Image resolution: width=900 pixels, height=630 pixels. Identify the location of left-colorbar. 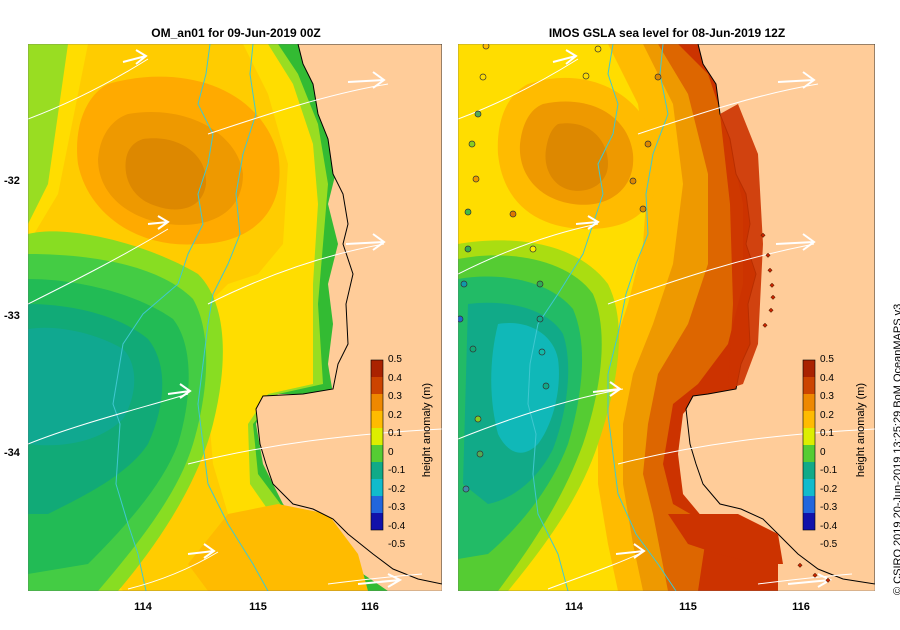
(377, 445).